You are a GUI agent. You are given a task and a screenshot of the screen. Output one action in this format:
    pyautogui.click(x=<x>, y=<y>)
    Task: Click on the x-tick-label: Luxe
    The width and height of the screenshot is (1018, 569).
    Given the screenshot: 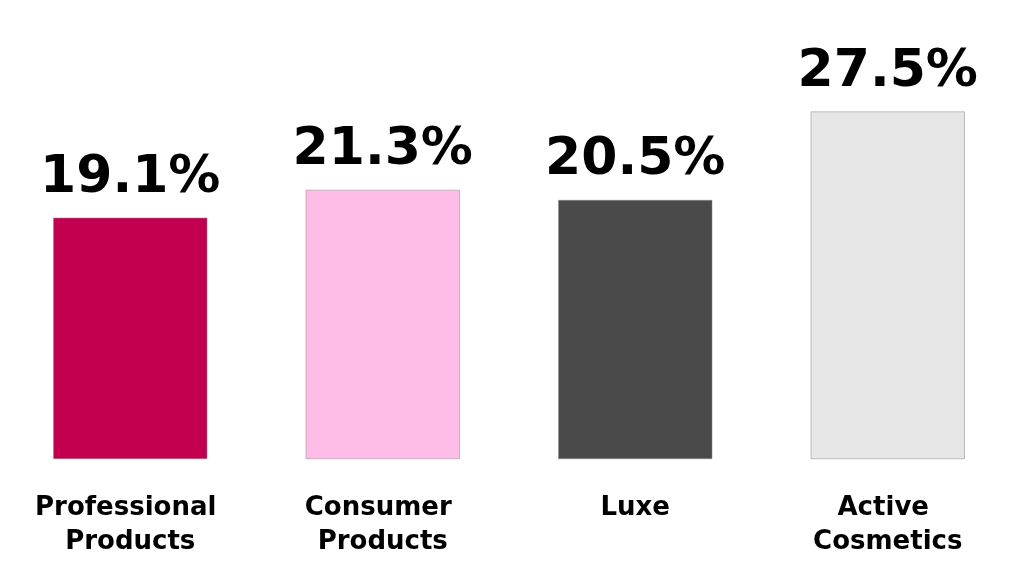 What is the action you would take?
    pyautogui.click(x=635, y=506)
    